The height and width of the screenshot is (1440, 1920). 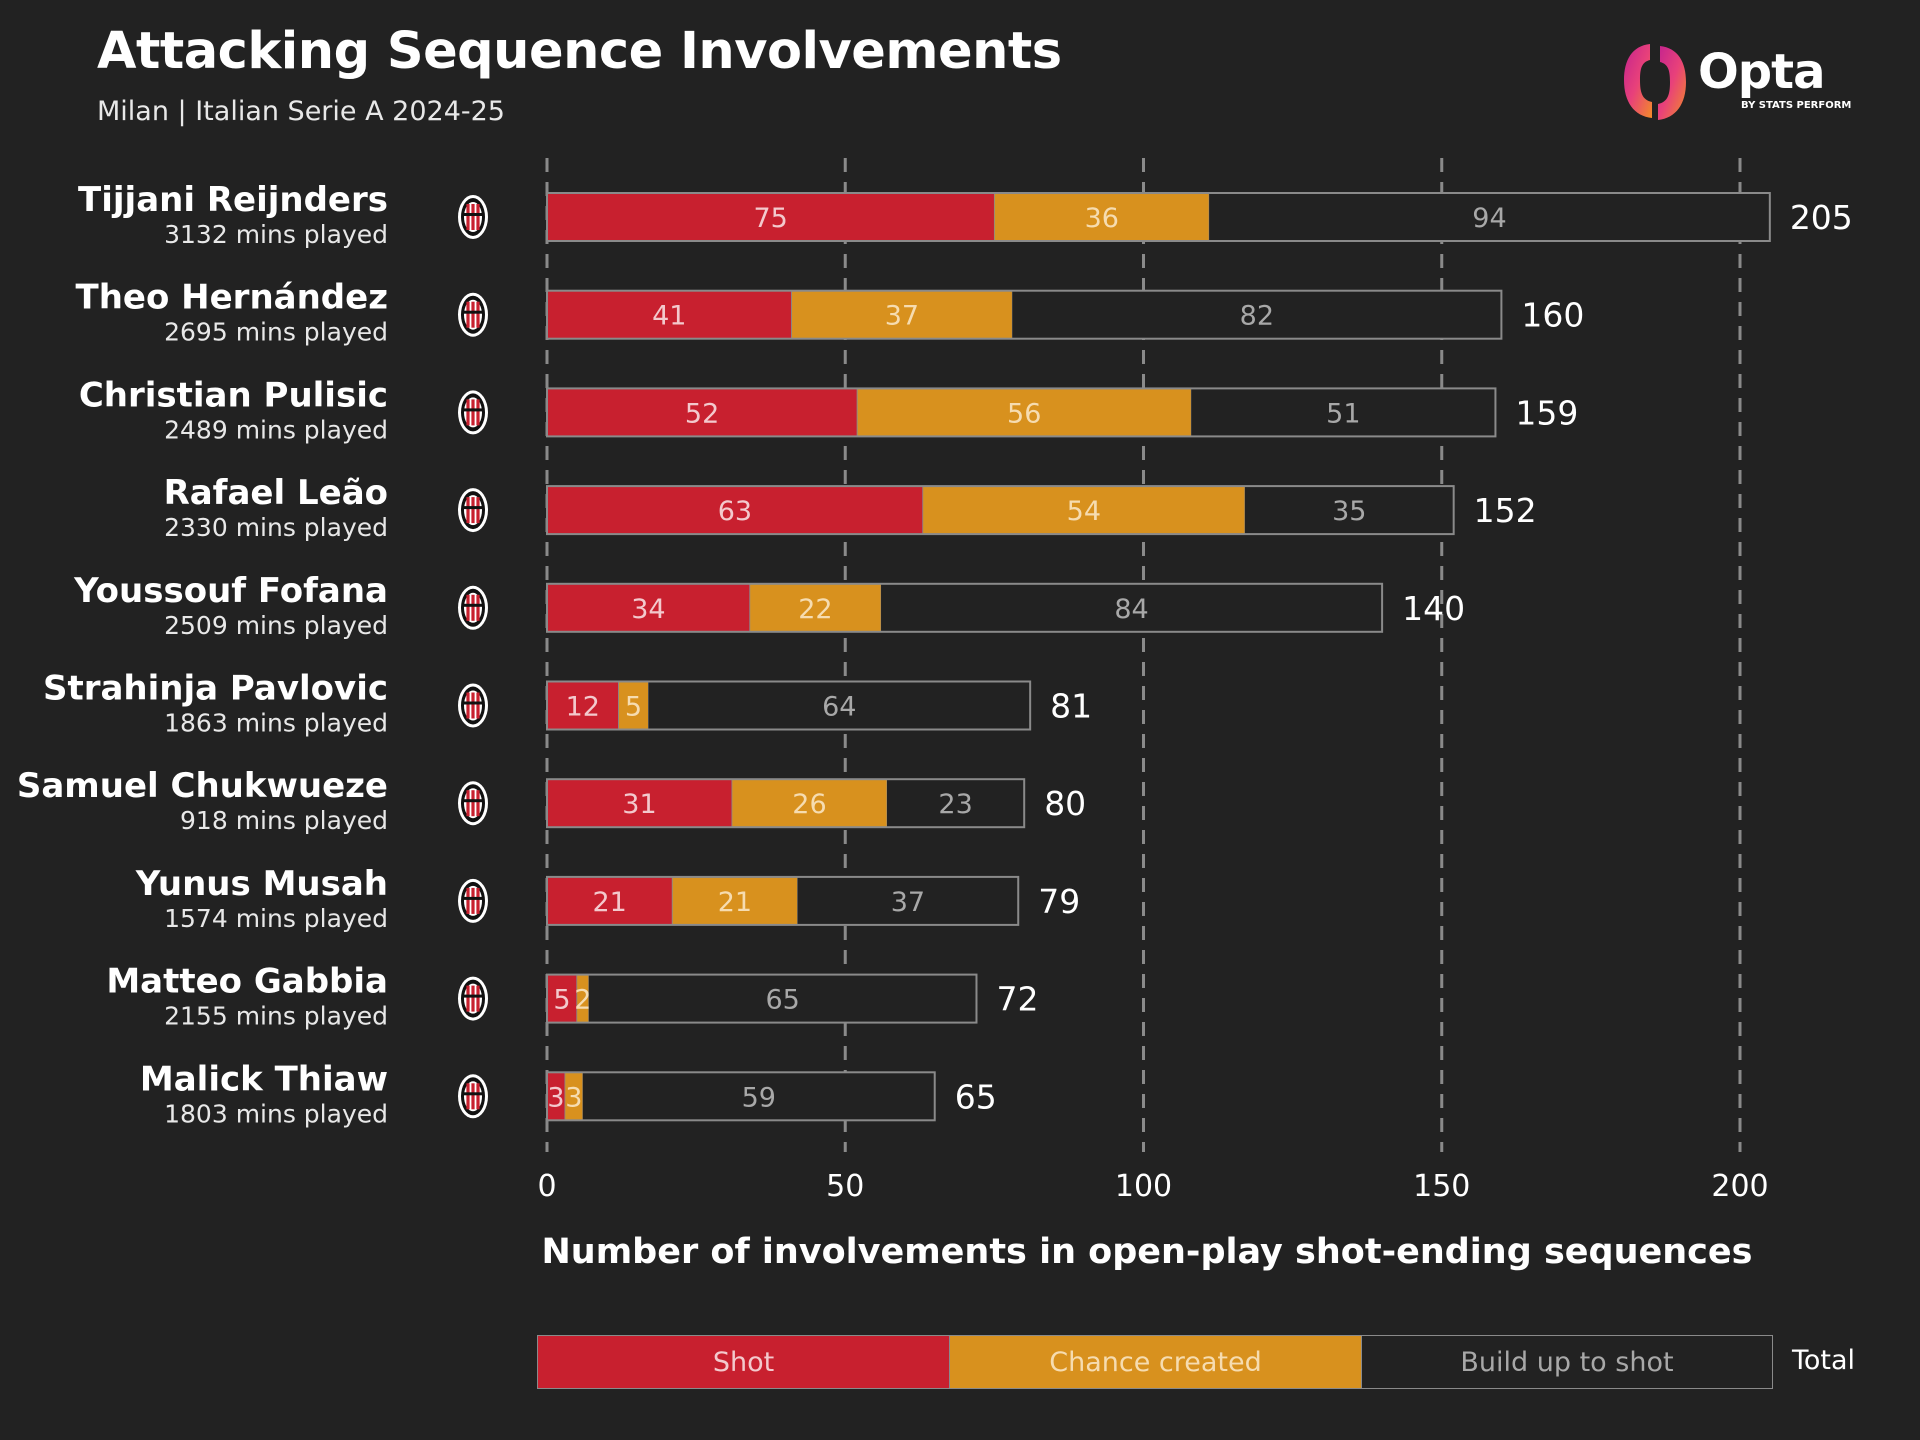 What do you see at coordinates (1489, 218) in the screenshot?
I see `bar-value-label: 94` at bounding box center [1489, 218].